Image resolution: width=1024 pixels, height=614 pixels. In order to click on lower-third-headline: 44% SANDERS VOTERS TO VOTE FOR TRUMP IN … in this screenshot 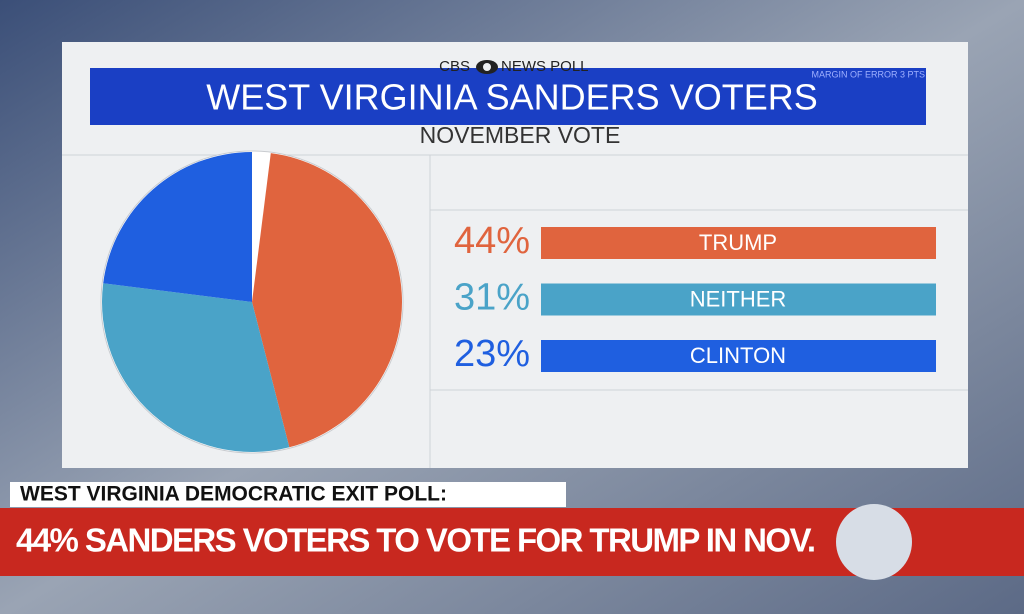, I will do `click(416, 540)`.